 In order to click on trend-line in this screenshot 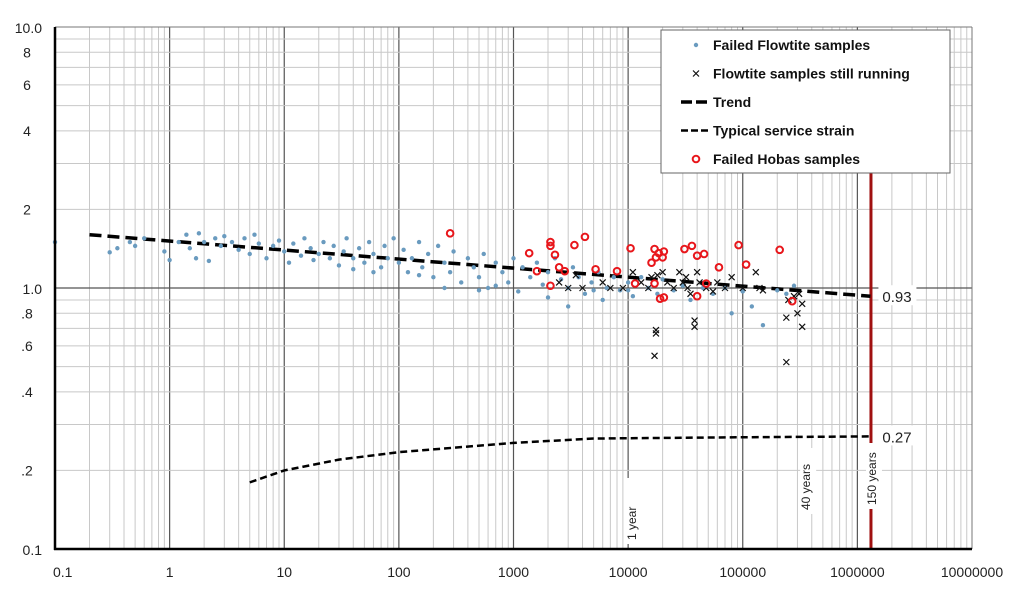, I will do `click(480, 265)`.